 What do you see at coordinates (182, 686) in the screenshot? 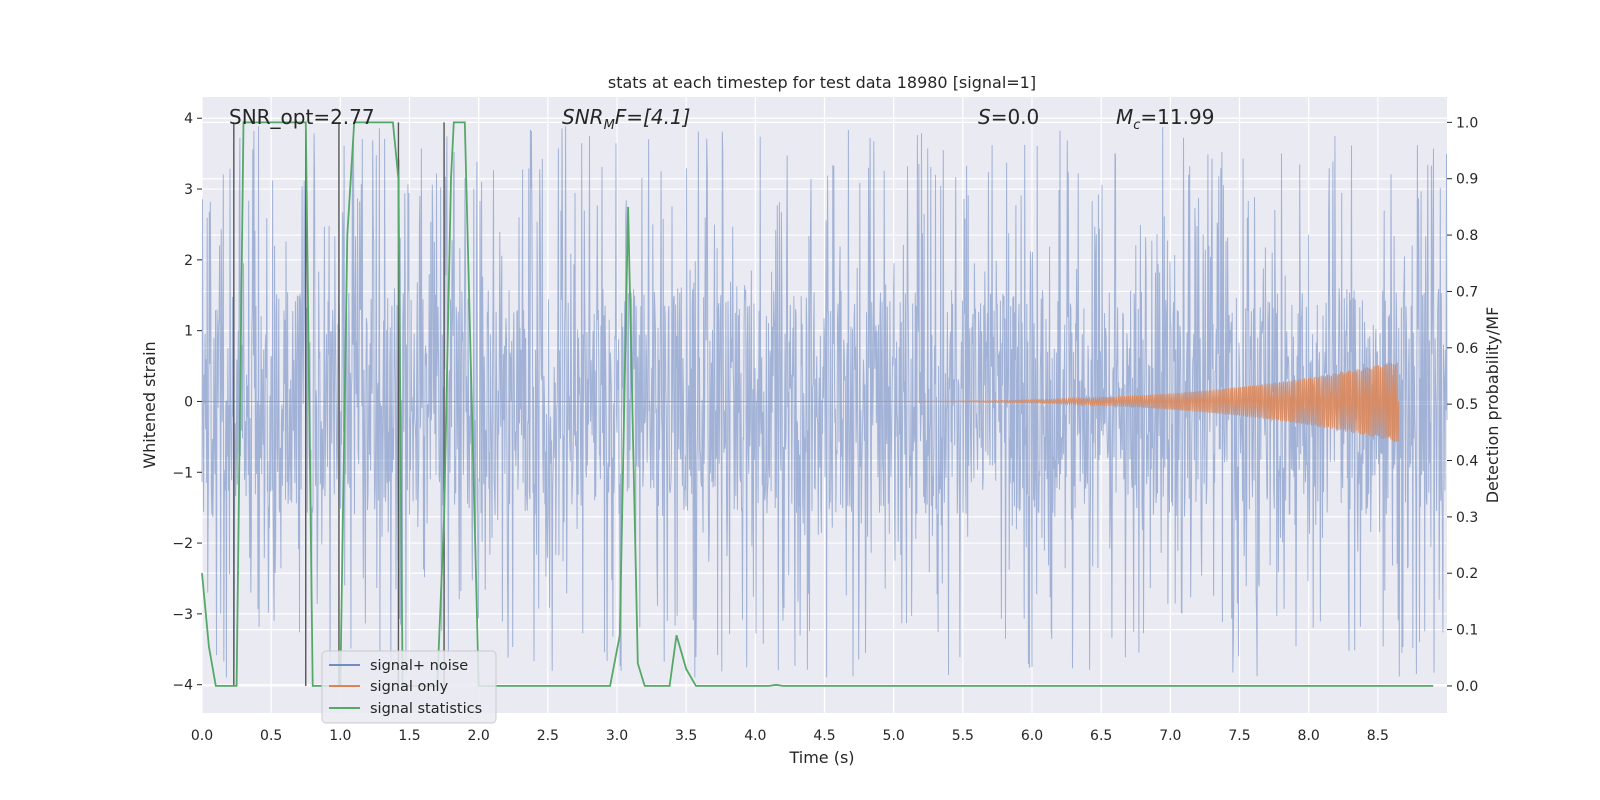
I see `y-left-tick-label: −4` at bounding box center [182, 686].